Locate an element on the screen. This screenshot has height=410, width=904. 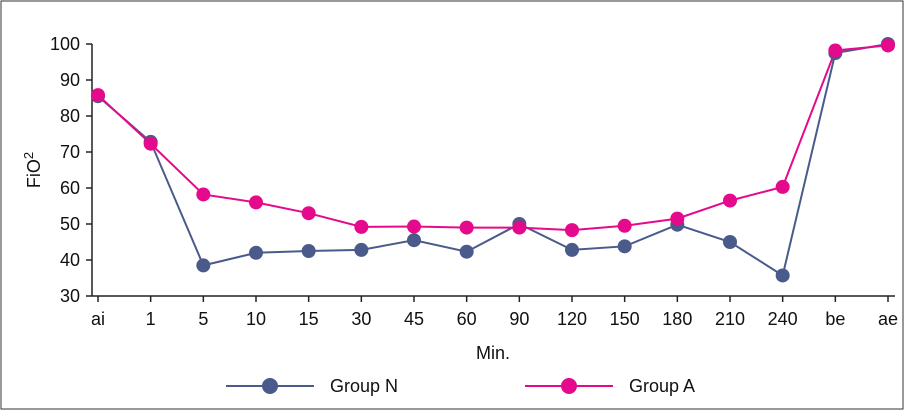
x-tick-label: ae is located at coordinates (888, 319).